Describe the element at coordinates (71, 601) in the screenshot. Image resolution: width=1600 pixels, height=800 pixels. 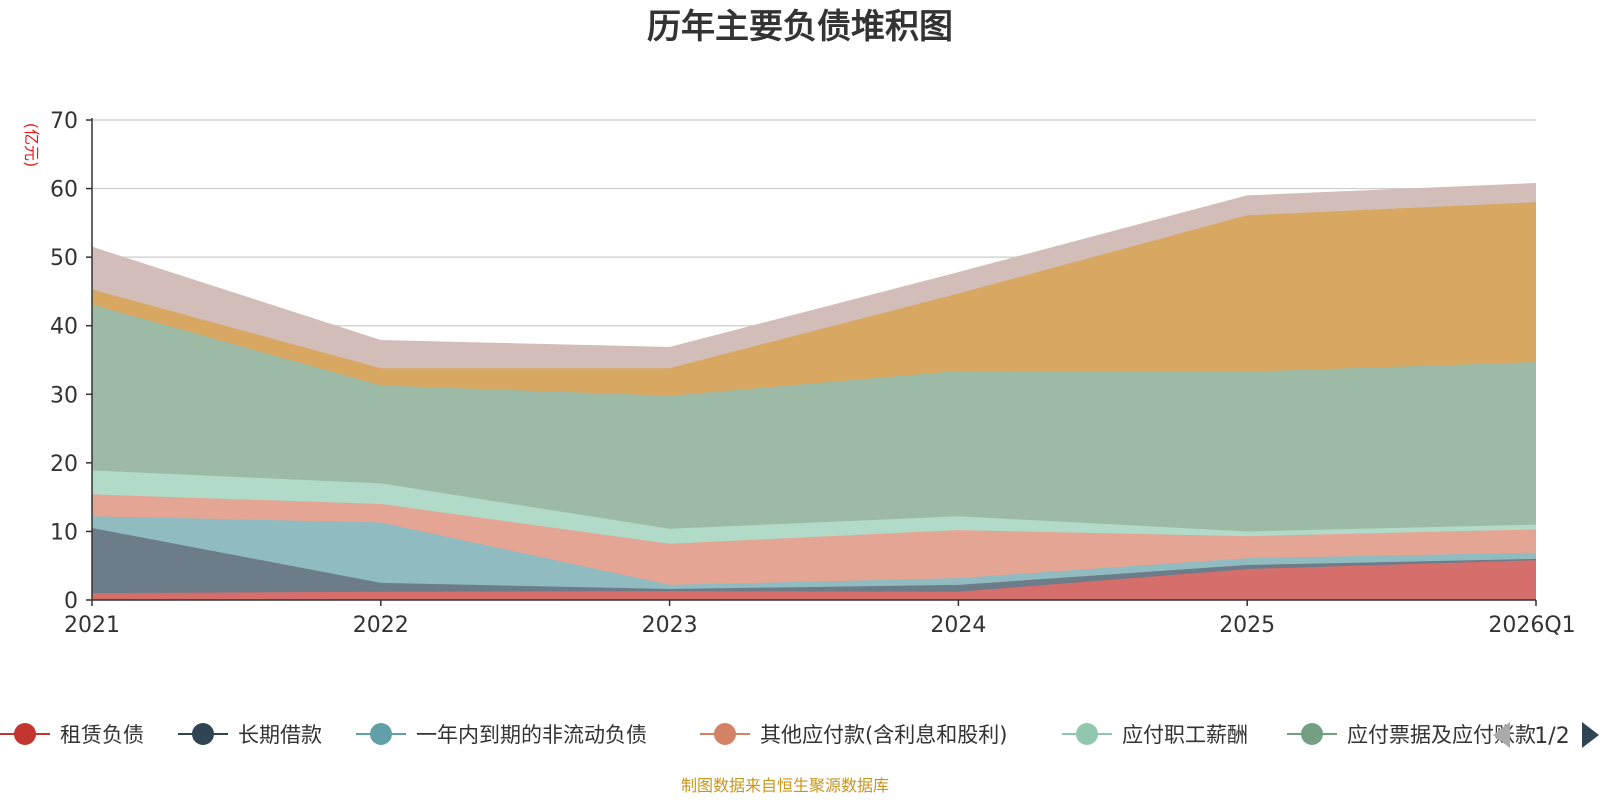
I see `y-tick-label: 0` at that location.